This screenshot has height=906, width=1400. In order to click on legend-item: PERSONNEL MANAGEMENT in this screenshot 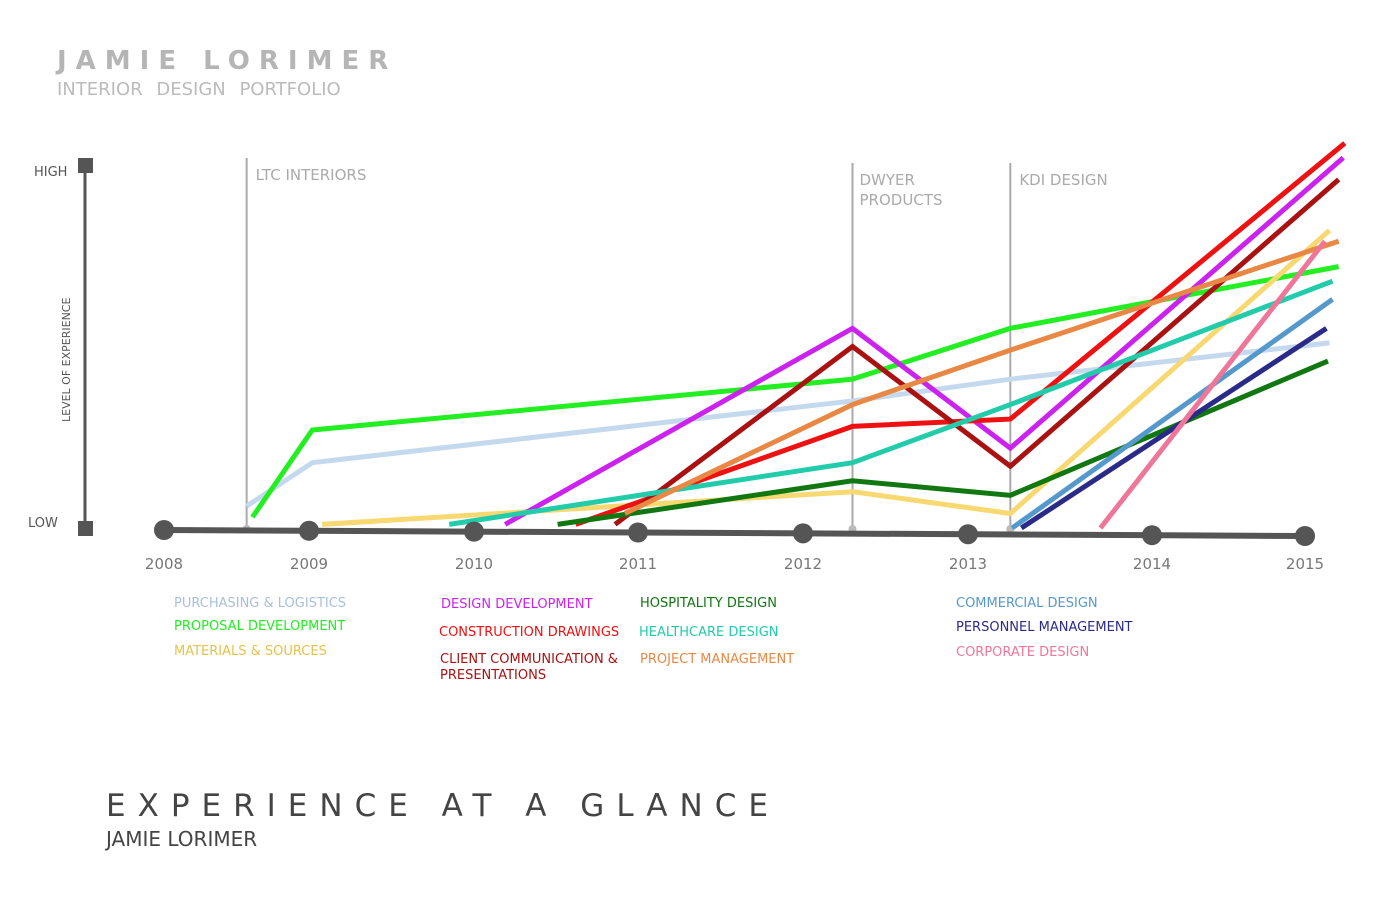, I will do `click(1044, 627)`.